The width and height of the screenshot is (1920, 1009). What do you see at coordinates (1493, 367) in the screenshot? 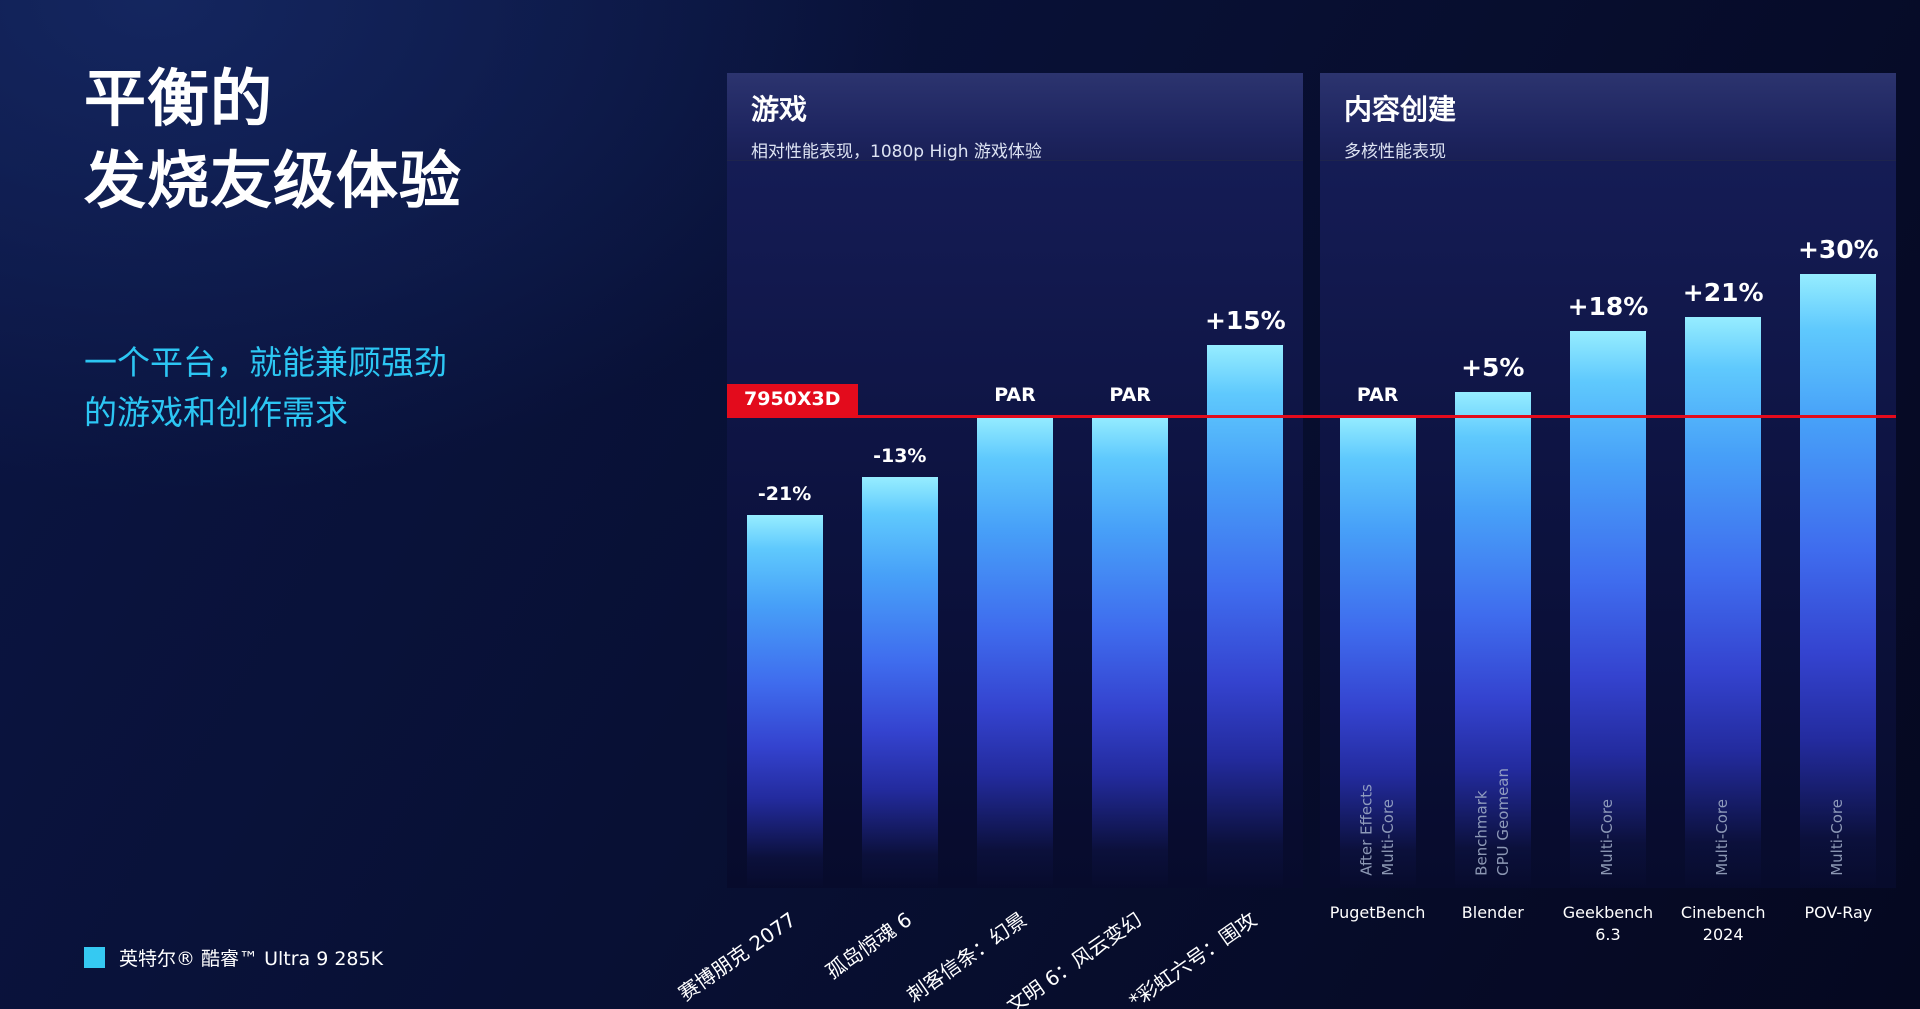
I see `bar-value-label: +5%` at bounding box center [1493, 367].